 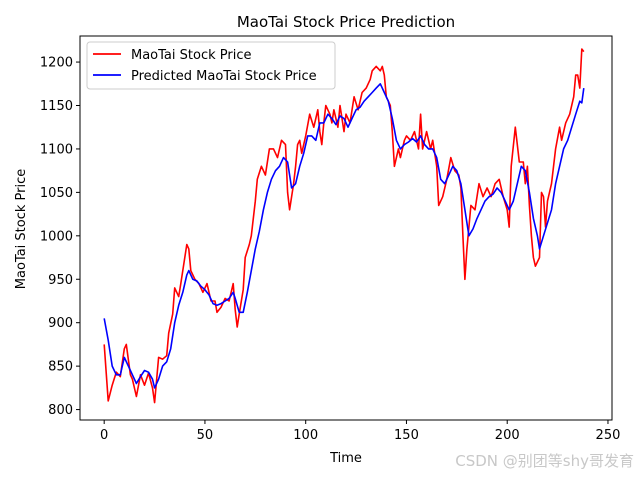 What do you see at coordinates (544, 461) in the screenshot?
I see `watermark: CSDN @别团等shy哥发育` at bounding box center [544, 461].